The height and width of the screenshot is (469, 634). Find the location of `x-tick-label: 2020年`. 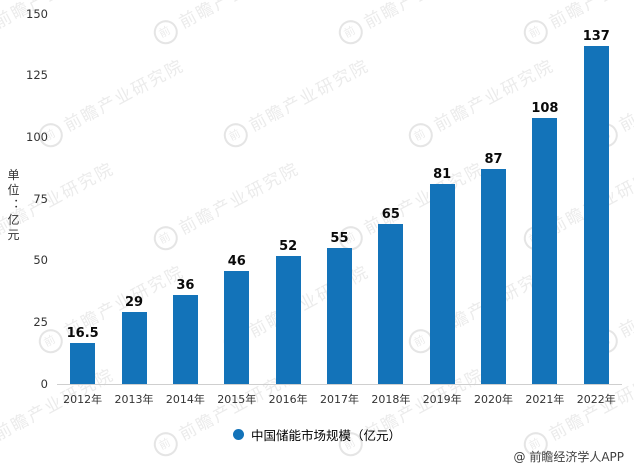

x-tick-label: 2020年 is located at coordinates (494, 399).